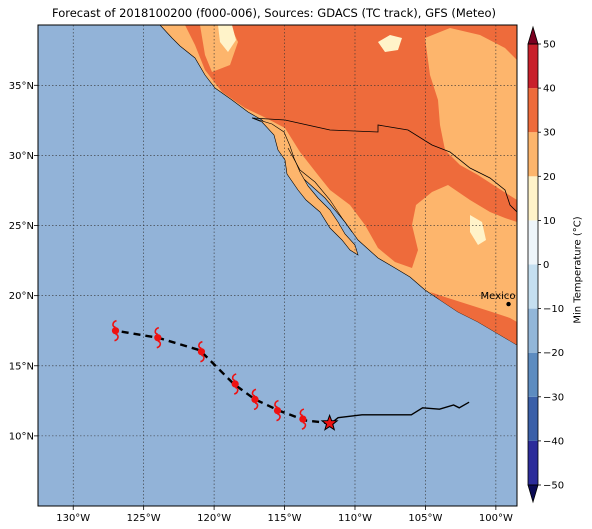 Image resolution: width=592 pixels, height=529 pixels. I want to click on colorbar-tick-label: −30, so click(553, 397).